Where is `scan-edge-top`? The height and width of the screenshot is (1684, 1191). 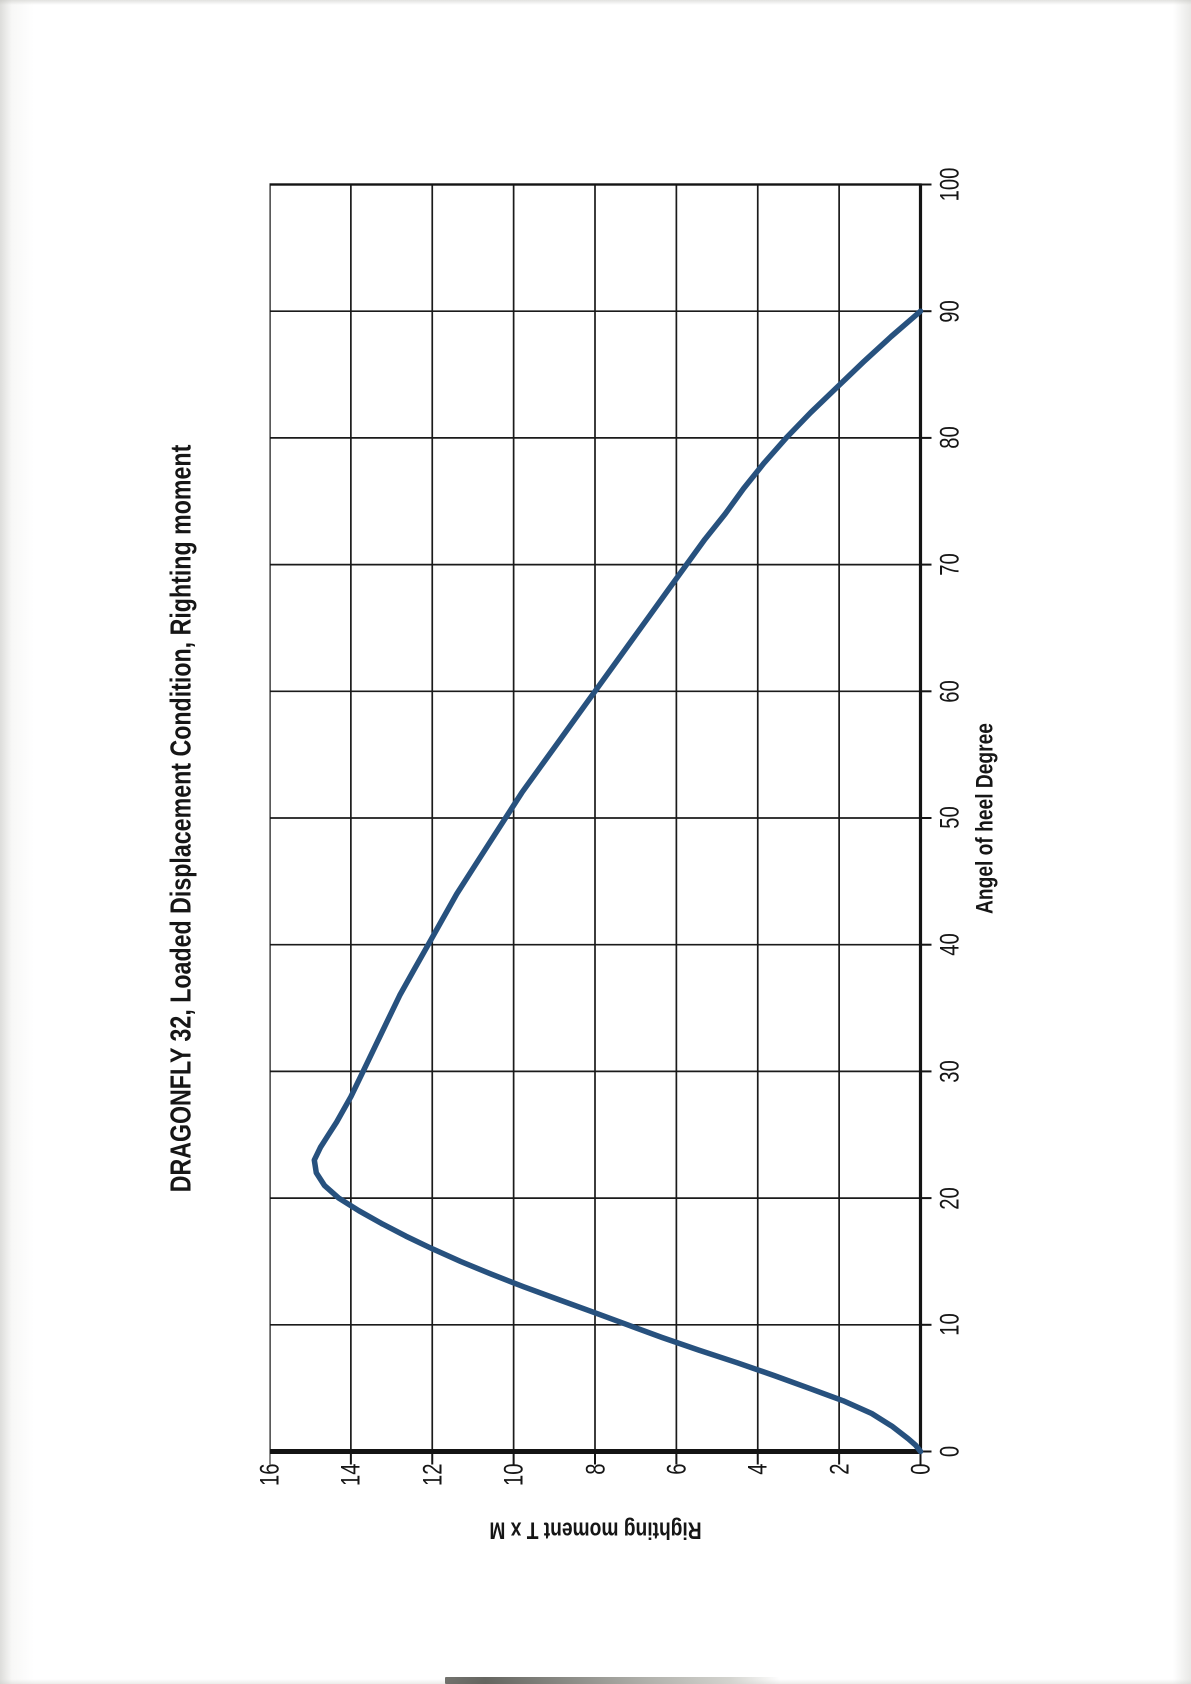 scan-edge-top is located at coordinates (595, 2).